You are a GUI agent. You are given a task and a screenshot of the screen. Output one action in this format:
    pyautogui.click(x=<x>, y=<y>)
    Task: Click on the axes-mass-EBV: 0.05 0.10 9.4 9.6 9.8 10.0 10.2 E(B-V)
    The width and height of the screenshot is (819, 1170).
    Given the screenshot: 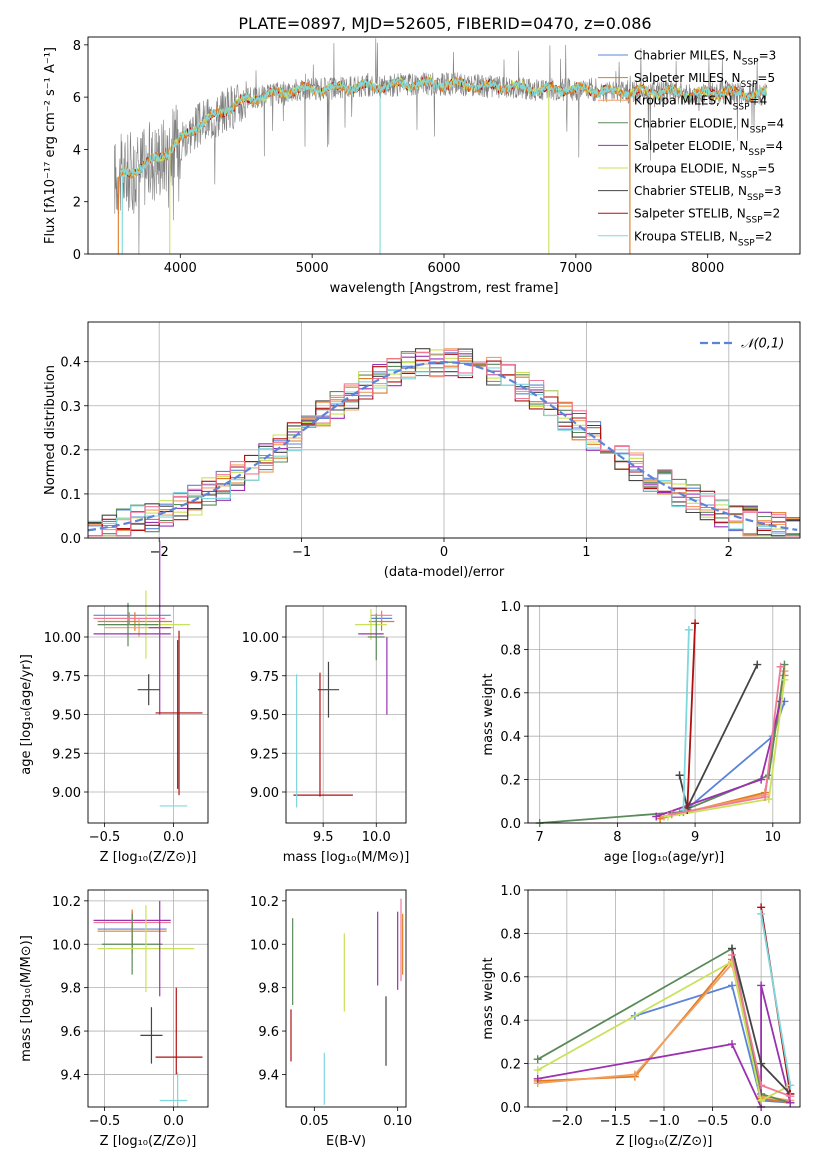 What is the action you would take?
    pyautogui.click(x=331, y=1019)
    